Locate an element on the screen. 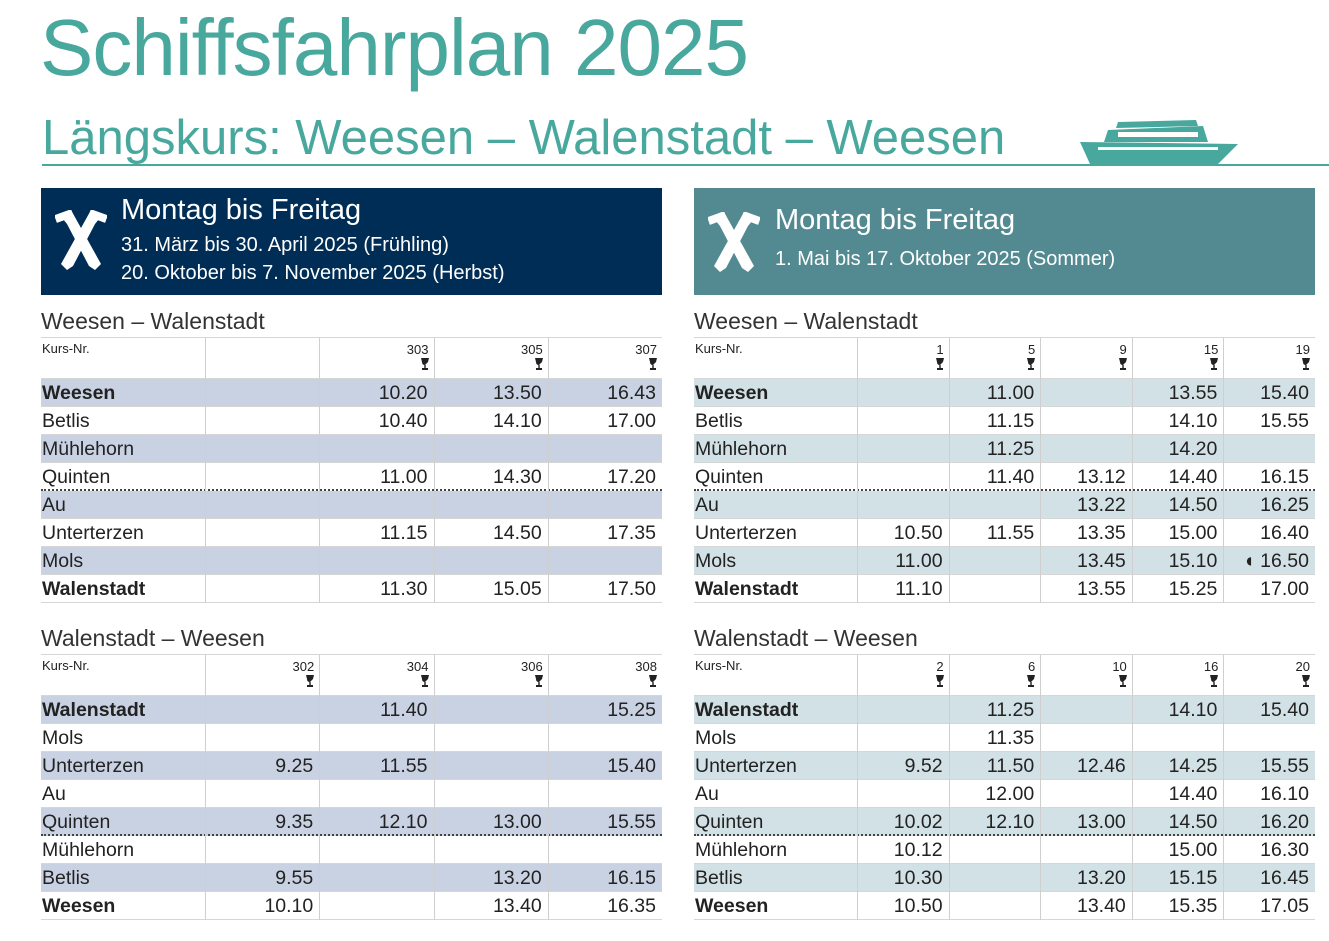  table-row: Walenstadt 11.25 14.10 15.40 is located at coordinates (1004, 710).